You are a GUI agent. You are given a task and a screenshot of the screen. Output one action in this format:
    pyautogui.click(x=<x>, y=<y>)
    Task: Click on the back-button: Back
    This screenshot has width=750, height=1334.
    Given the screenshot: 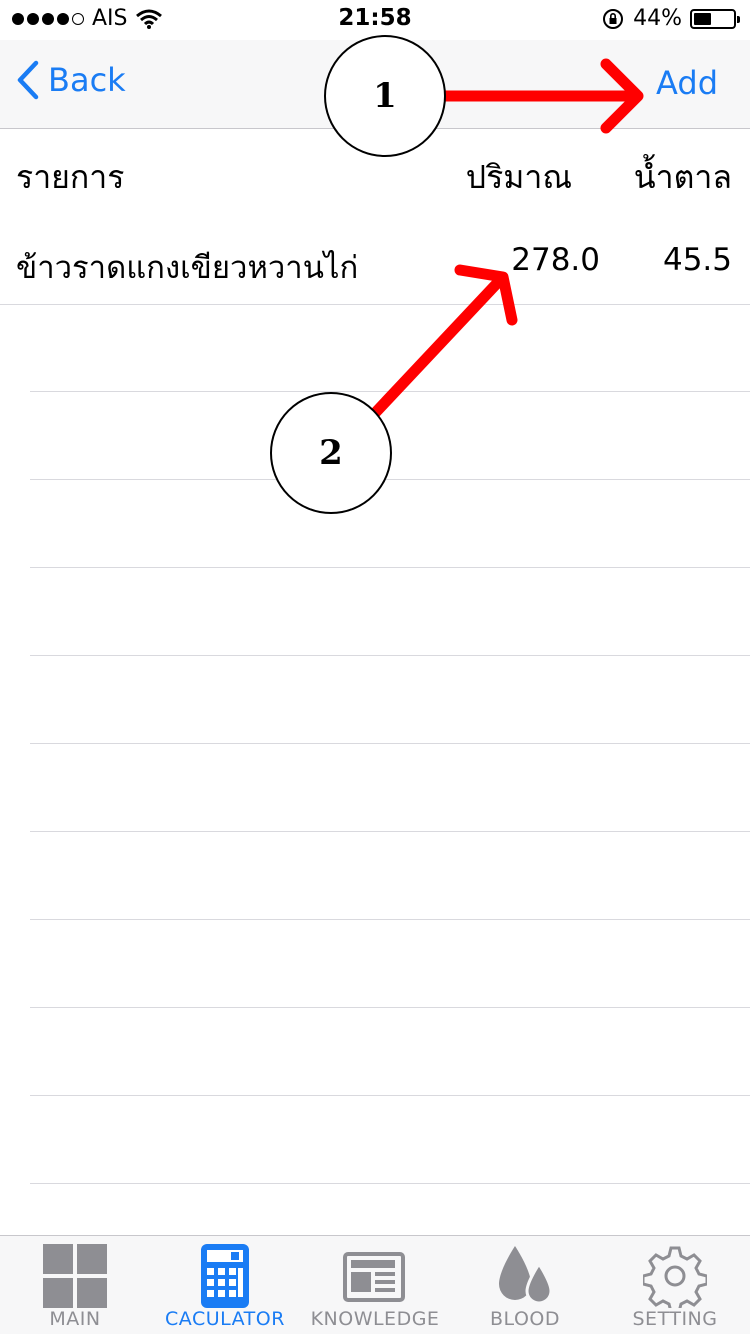 What is the action you would take?
    pyautogui.click(x=71, y=80)
    